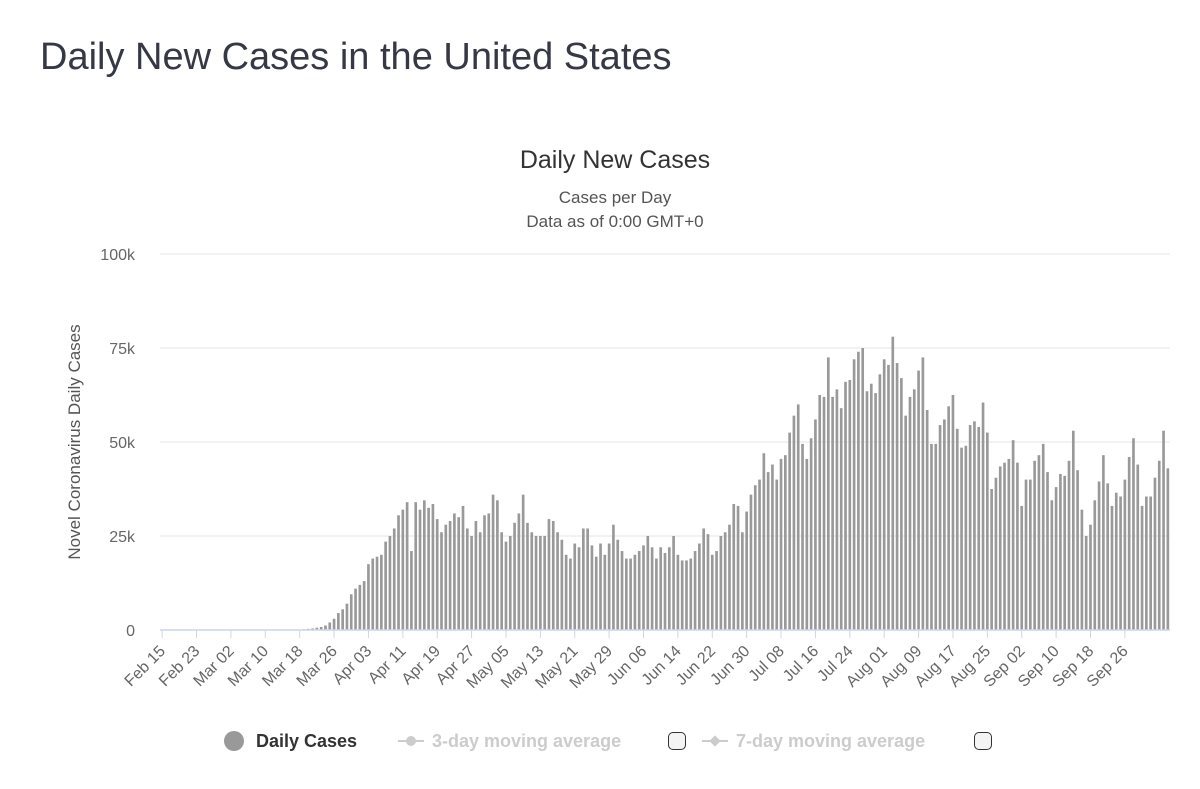 This screenshot has height=789, width=1200. What do you see at coordinates (677, 741) in the screenshot?
I see `checkbox-3-day-average` at bounding box center [677, 741].